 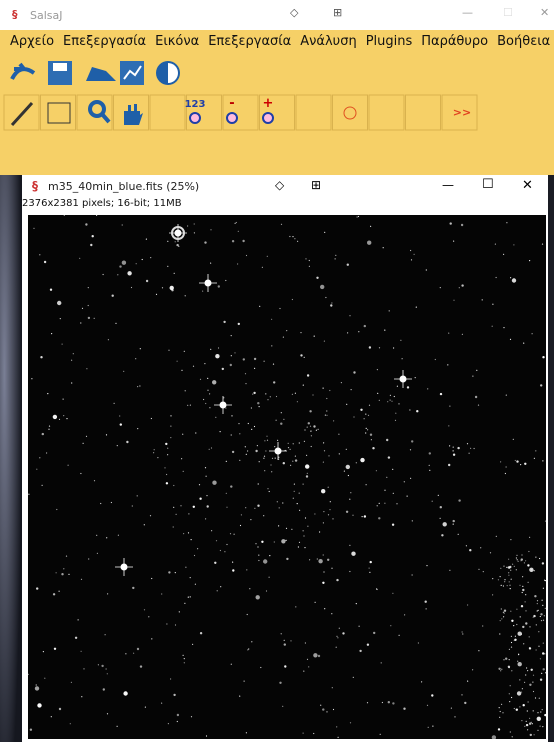 I want to click on menu-item: Βοήθεια, so click(x=524, y=41).